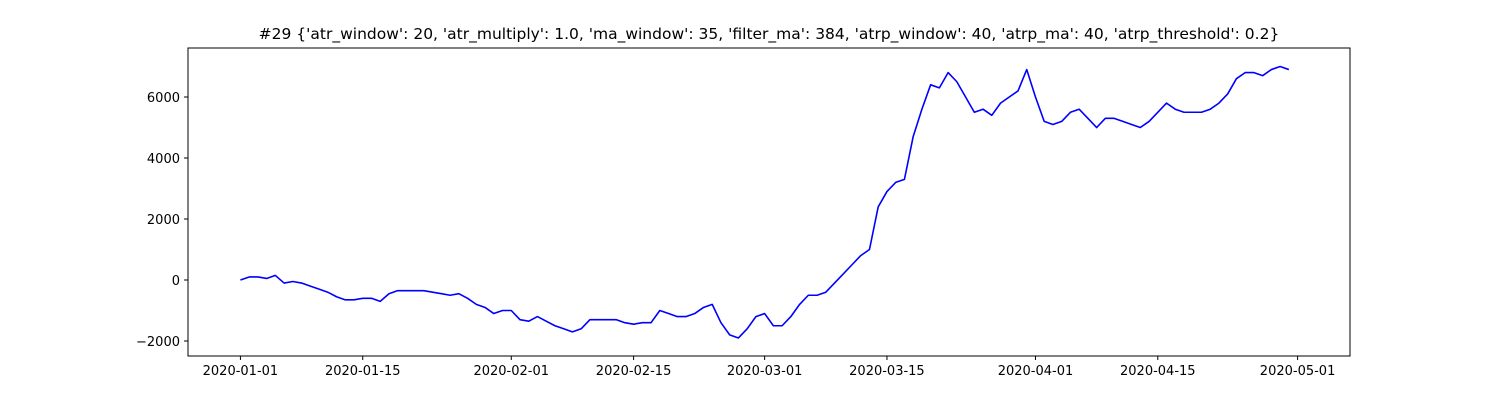 This screenshot has width=1500, height=400. Describe the element at coordinates (241, 371) in the screenshot. I see `x-tick-label: 2020-01-01` at that location.